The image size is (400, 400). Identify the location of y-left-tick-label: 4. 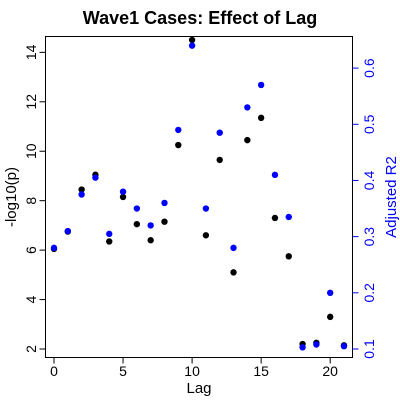
(31, 299).